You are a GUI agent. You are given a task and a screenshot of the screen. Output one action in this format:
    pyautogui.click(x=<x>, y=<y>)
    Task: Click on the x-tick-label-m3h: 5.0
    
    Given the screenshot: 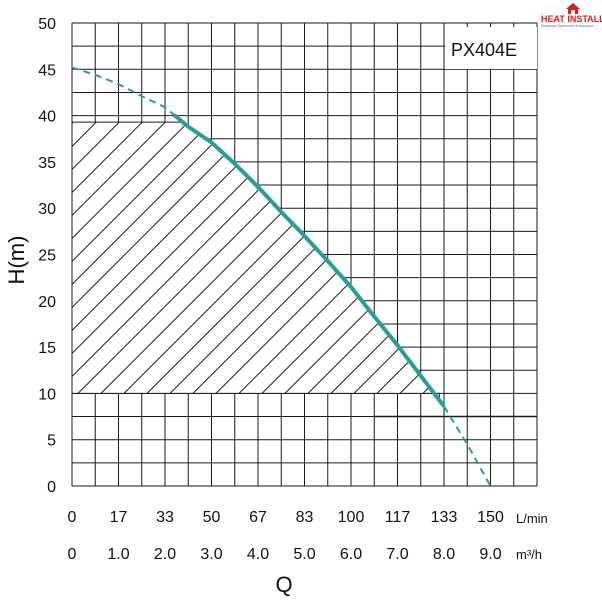 What is the action you would take?
    pyautogui.click(x=304, y=554)
    